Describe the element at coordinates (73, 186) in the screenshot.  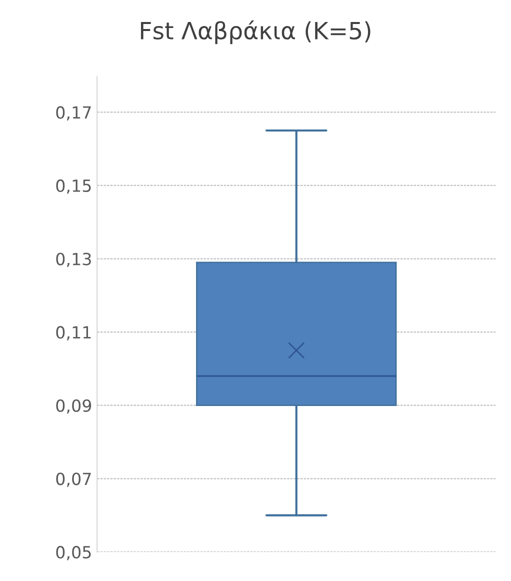
I see `y-tick-label: 0,15` at that location.